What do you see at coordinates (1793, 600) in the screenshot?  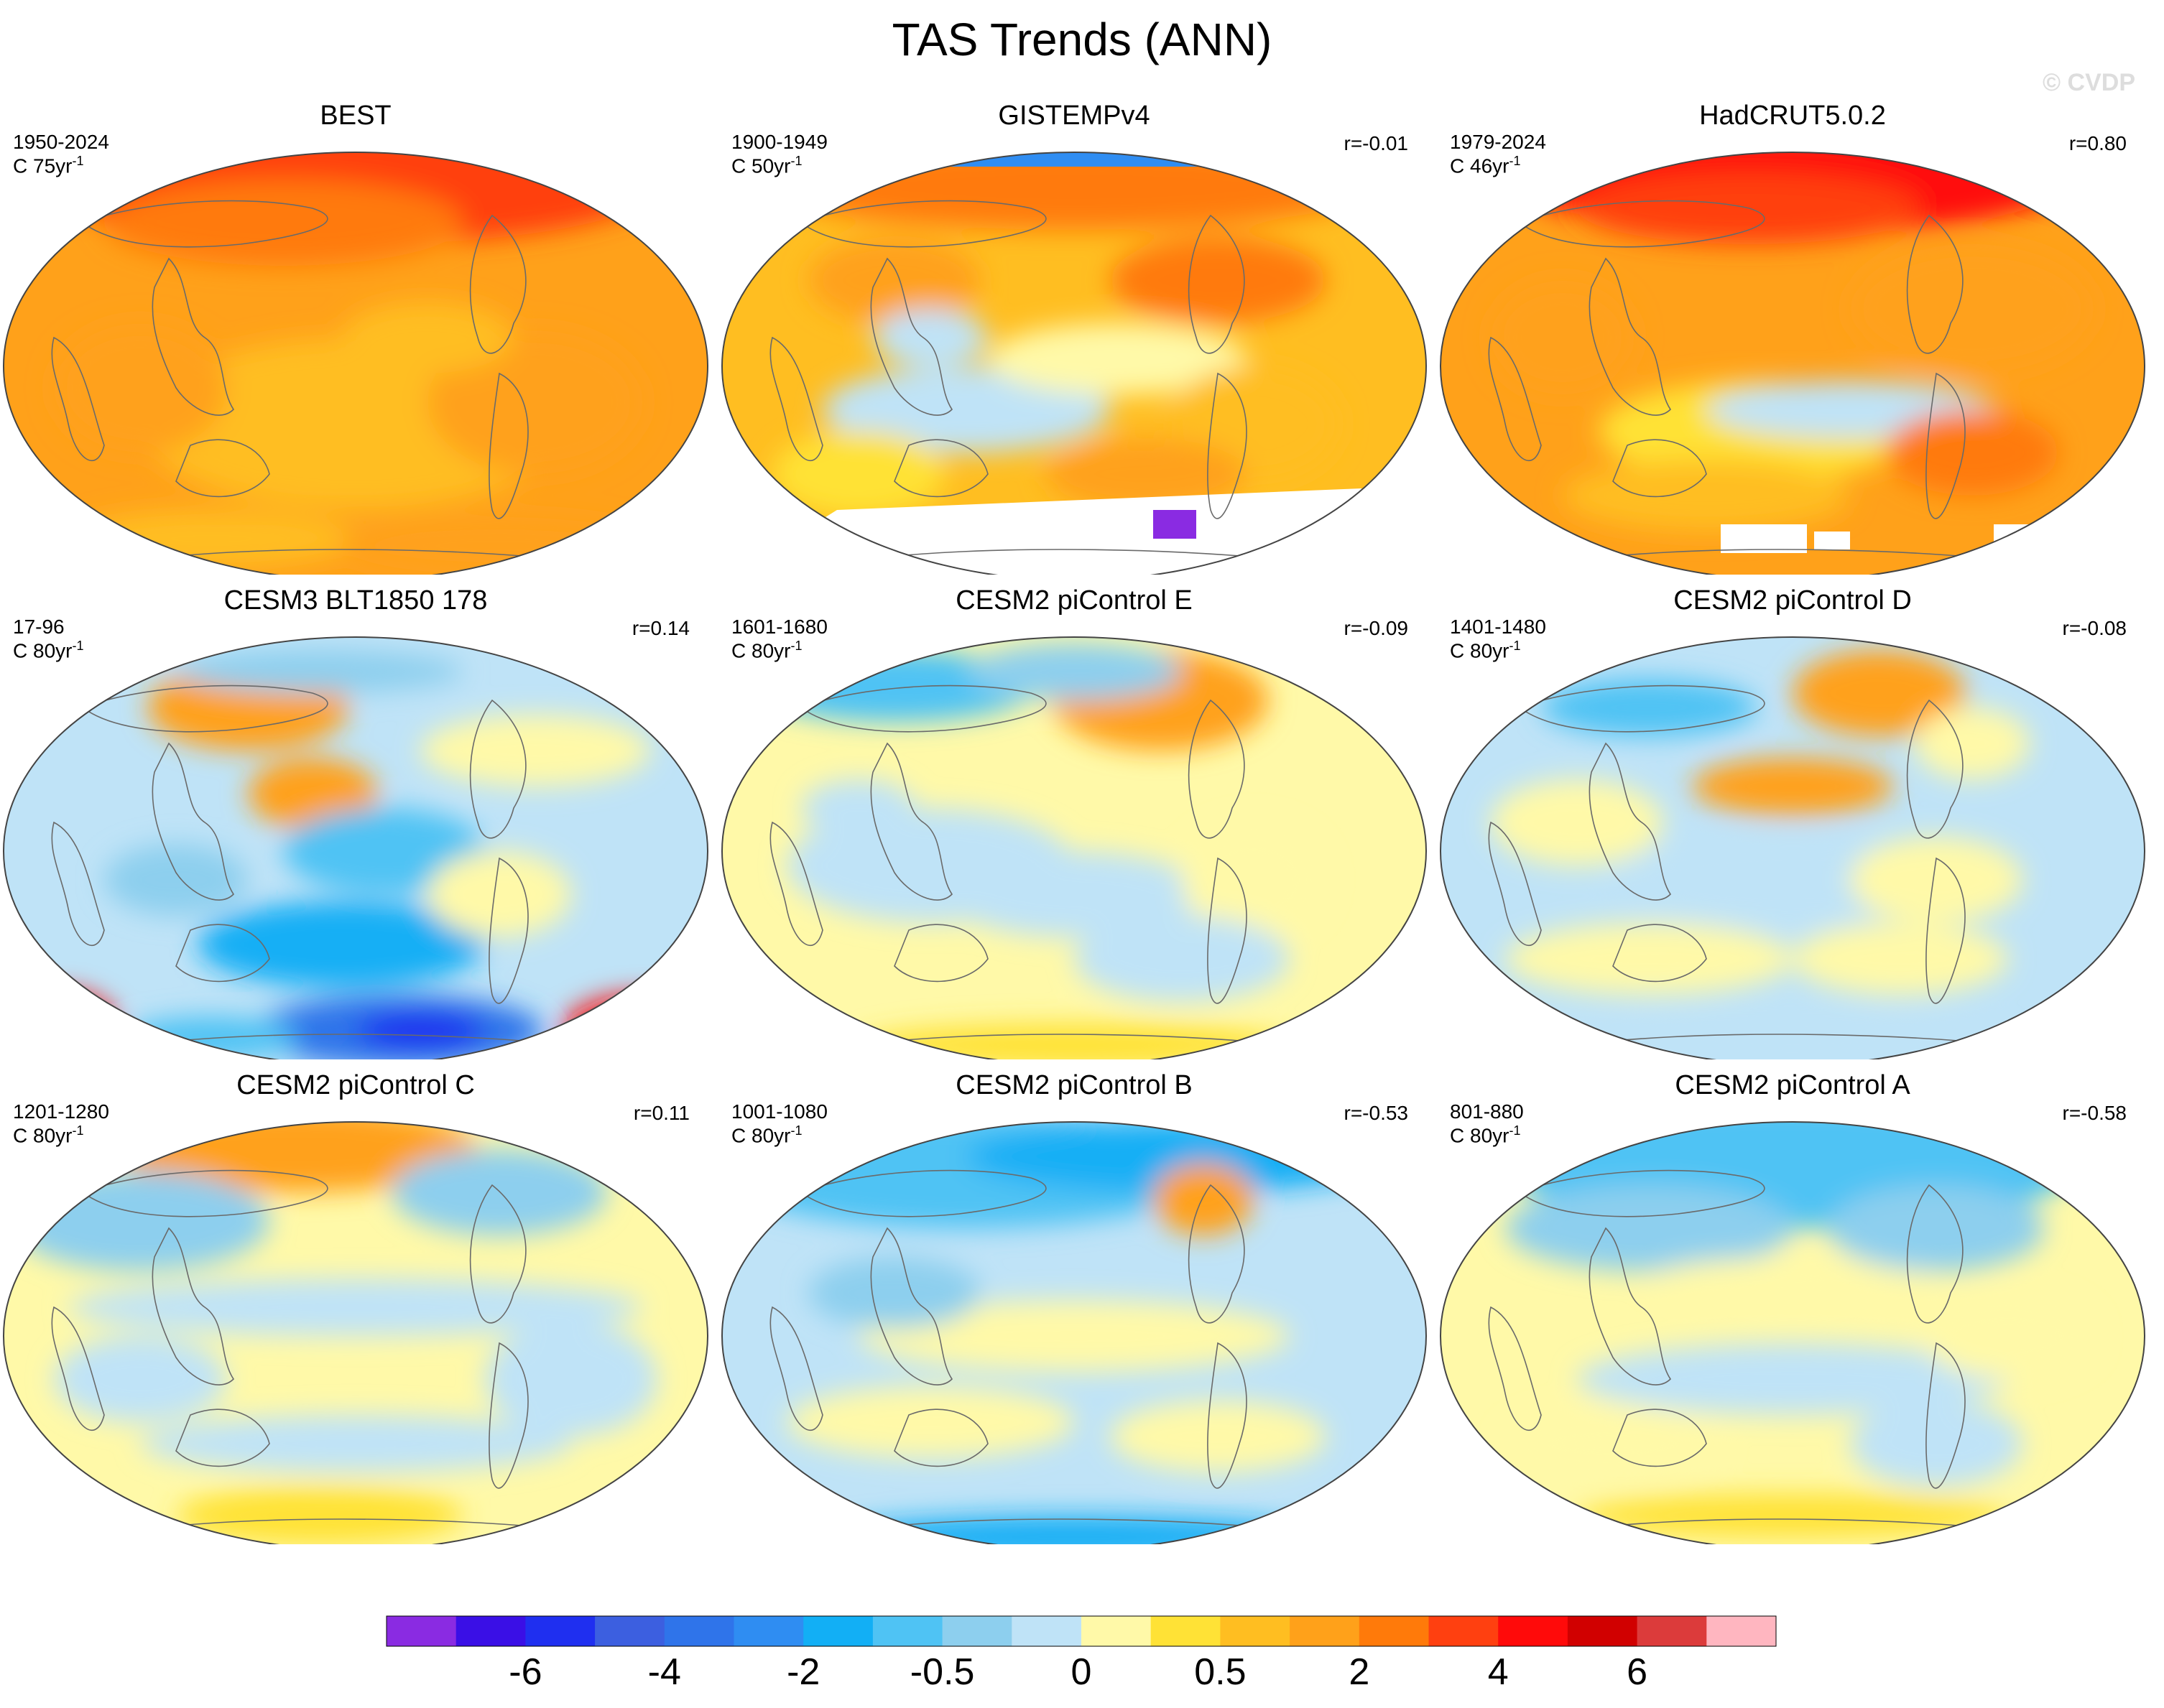 I see `panel-title: CESM2 piControl D` at bounding box center [1793, 600].